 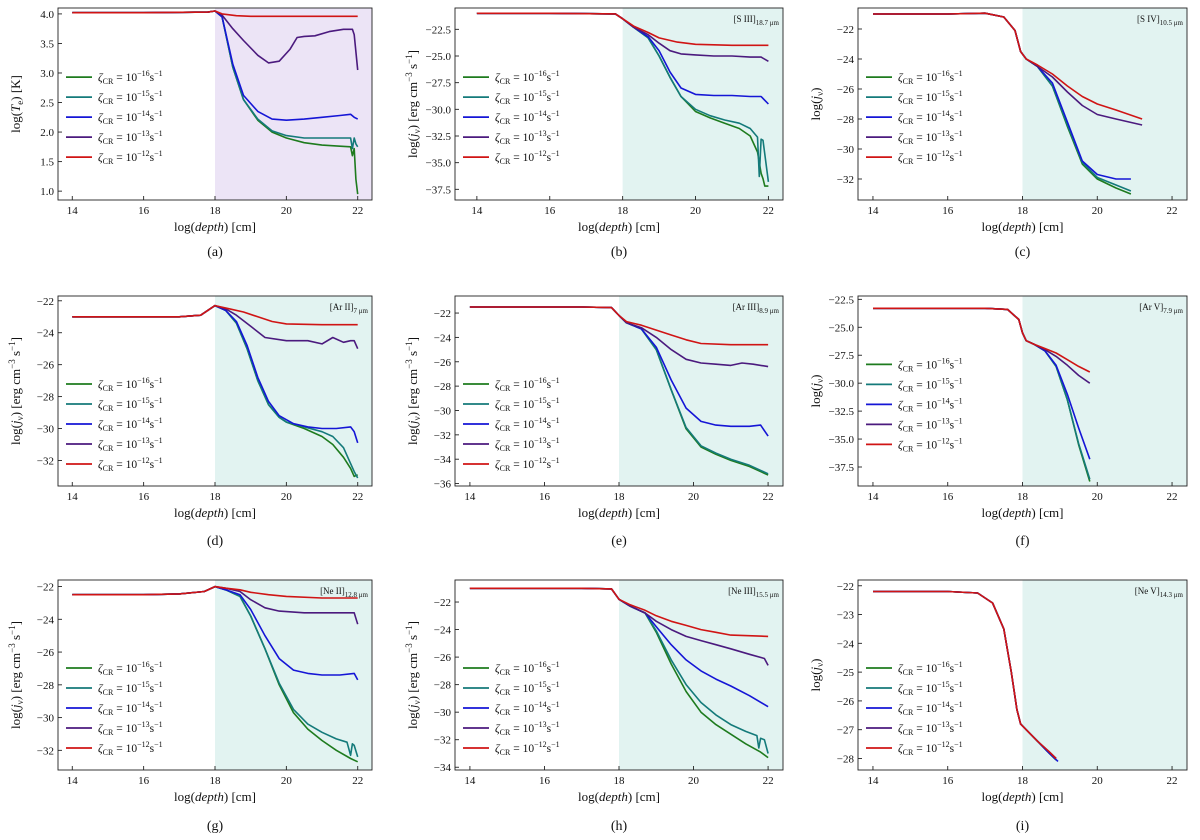 I want to click on y-tick-label: −25.0, so click(x=842, y=328).